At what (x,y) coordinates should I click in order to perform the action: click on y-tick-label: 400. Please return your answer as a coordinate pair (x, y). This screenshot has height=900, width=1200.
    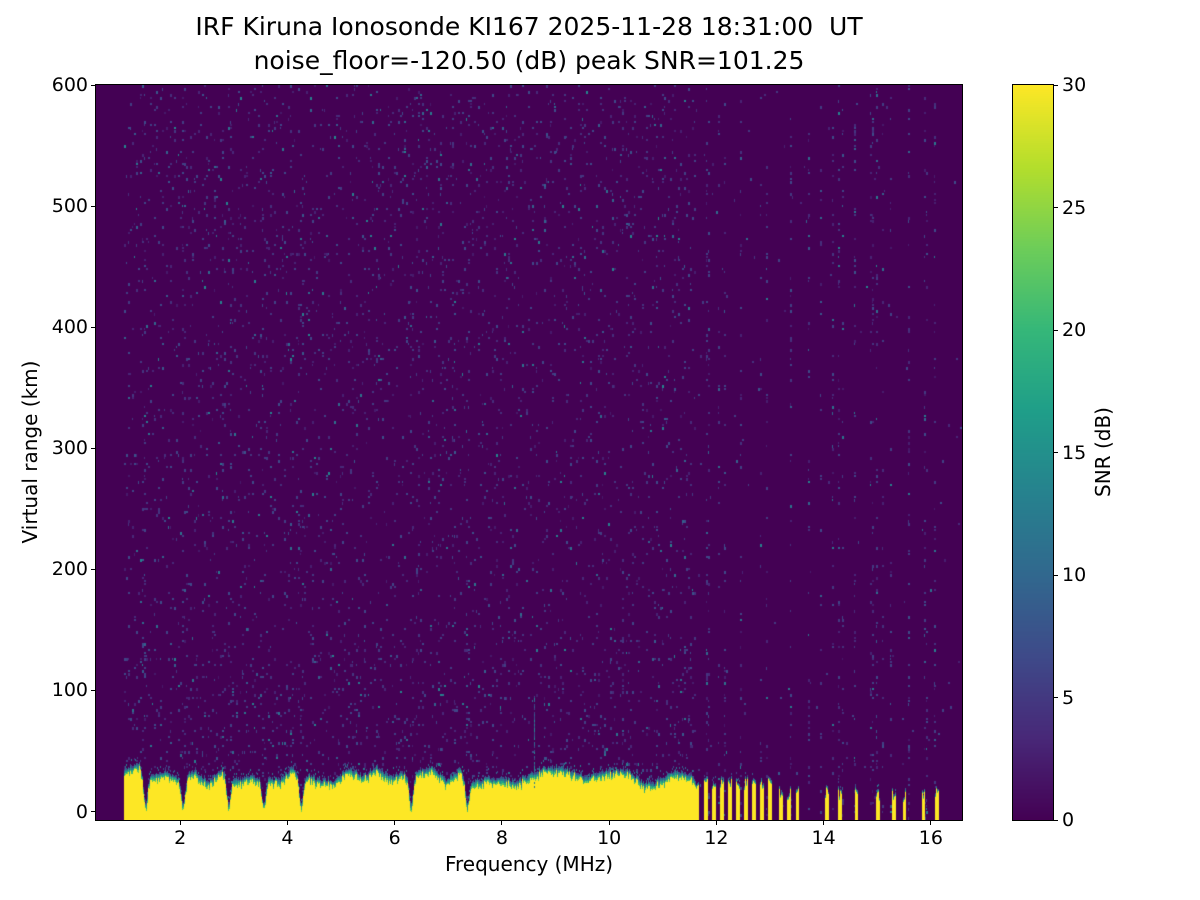
    Looking at the image, I should click on (69, 327).